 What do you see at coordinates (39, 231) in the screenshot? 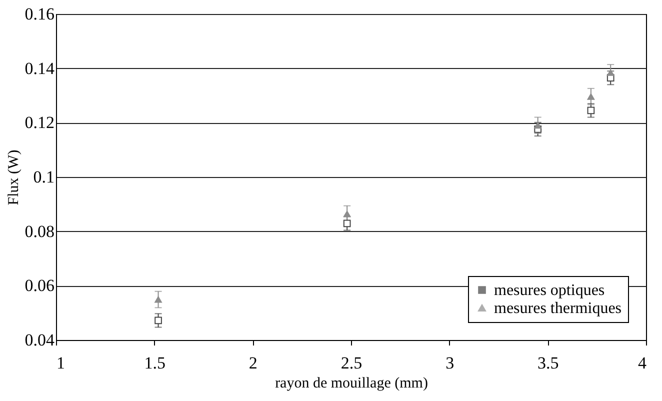
I see `y-tick-label: 0.08` at bounding box center [39, 231].